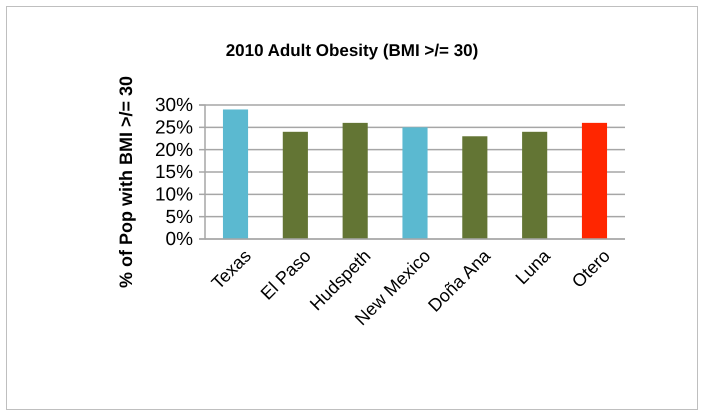 This screenshot has width=704, height=416. I want to click on y-axis-title: % of Pop with BMI >/= 30, so click(126, 182).